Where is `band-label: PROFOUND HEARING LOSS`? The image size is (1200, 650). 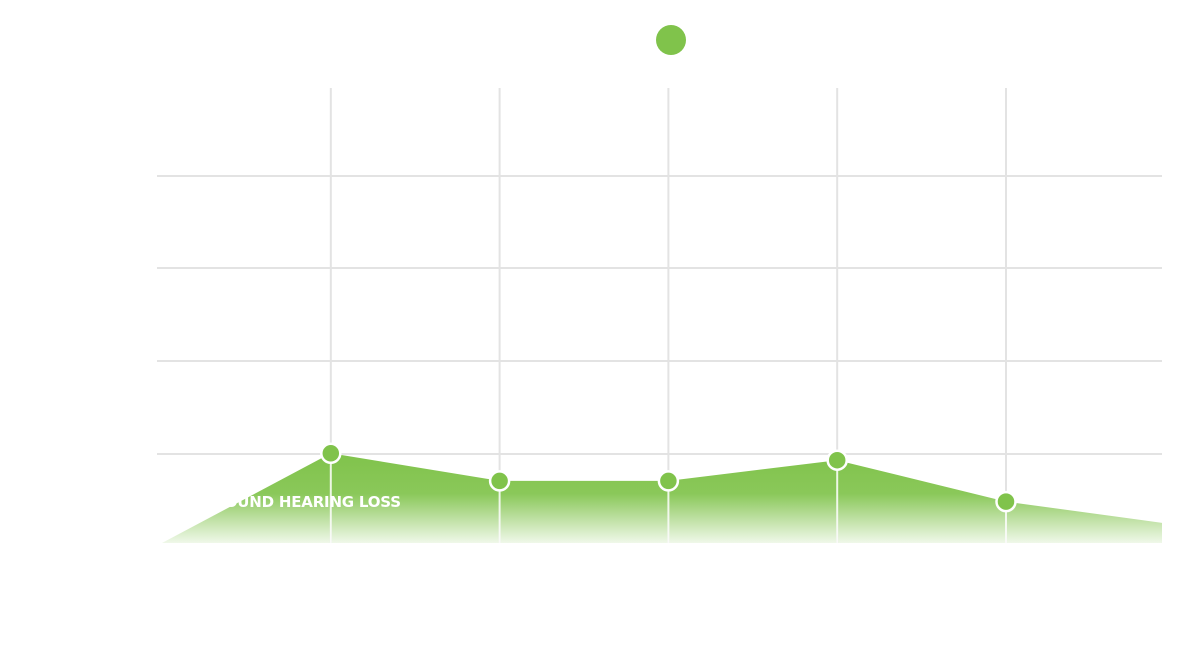
band-label: PROFOUND HEARING LOSS is located at coordinates (290, 502).